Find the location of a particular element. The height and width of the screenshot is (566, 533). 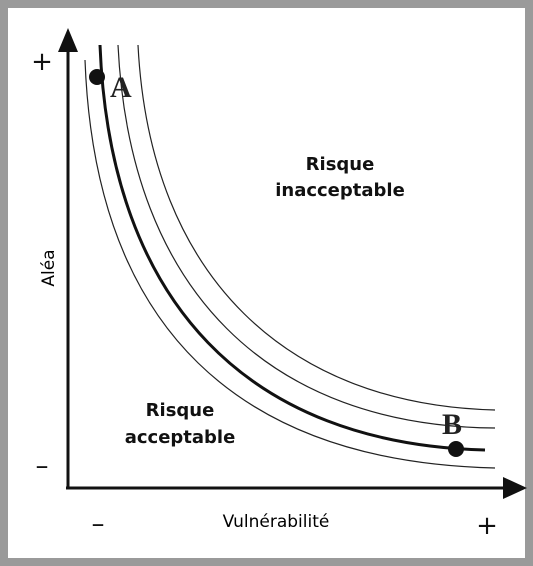

point-label: A is located at coordinates (121, 87).